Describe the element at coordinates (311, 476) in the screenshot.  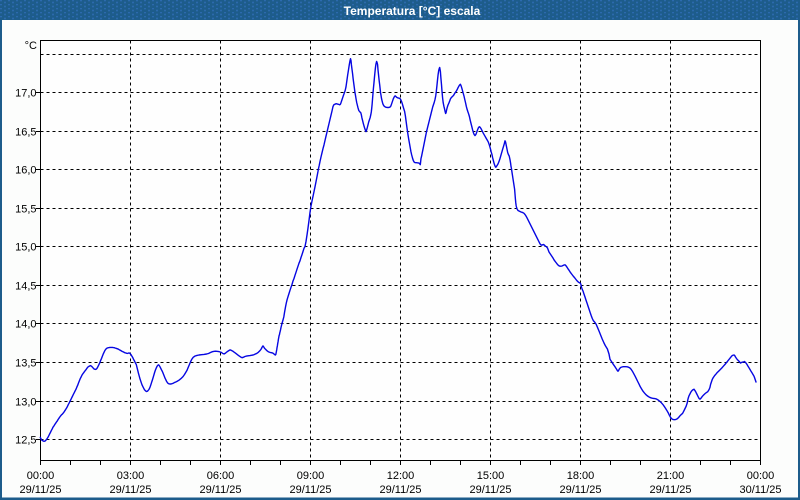
I see `svg-text: 09:00` at that location.